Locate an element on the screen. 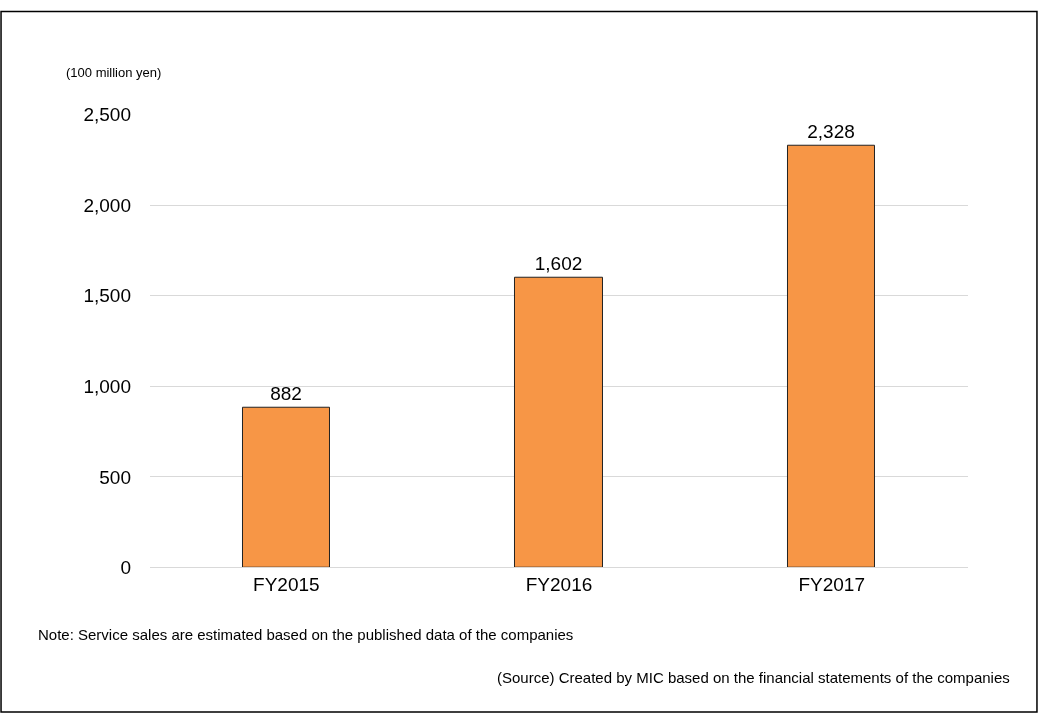 The width and height of the screenshot is (1038, 724). y-tick-label: 500 is located at coordinates (115, 477).